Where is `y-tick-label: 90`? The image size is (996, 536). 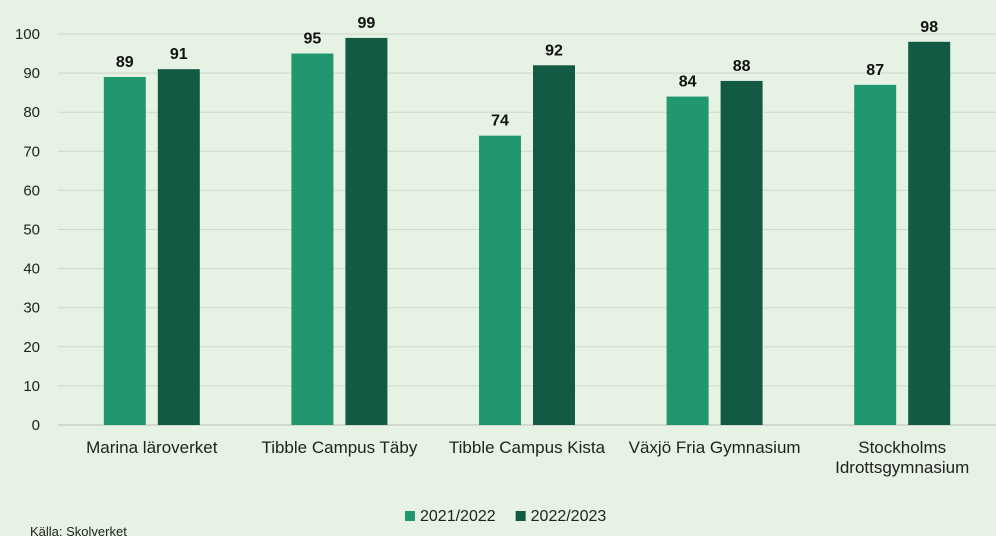
y-tick-label: 90 is located at coordinates (31, 73).